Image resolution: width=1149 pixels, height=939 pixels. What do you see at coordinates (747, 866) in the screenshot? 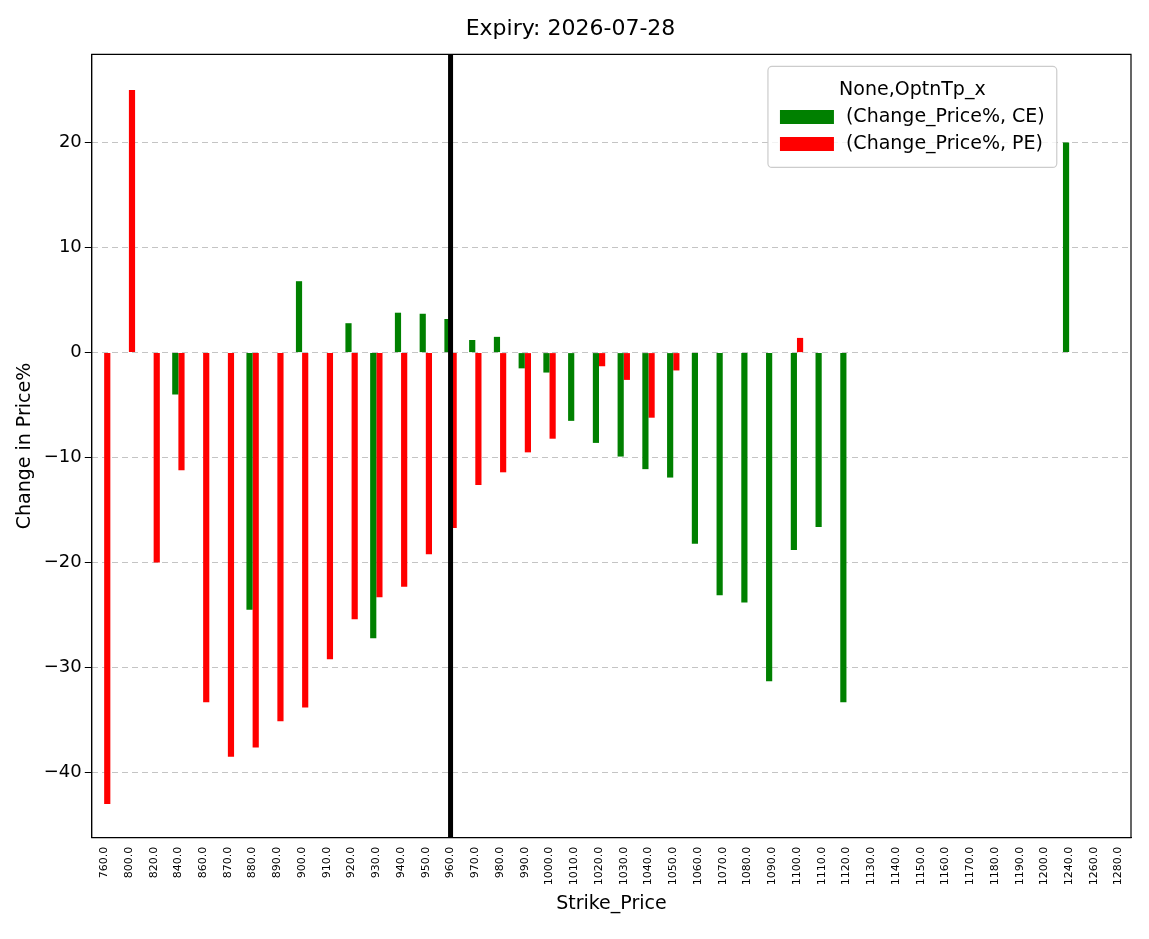
I see `x-tick-label: 1080.0` at bounding box center [747, 866].